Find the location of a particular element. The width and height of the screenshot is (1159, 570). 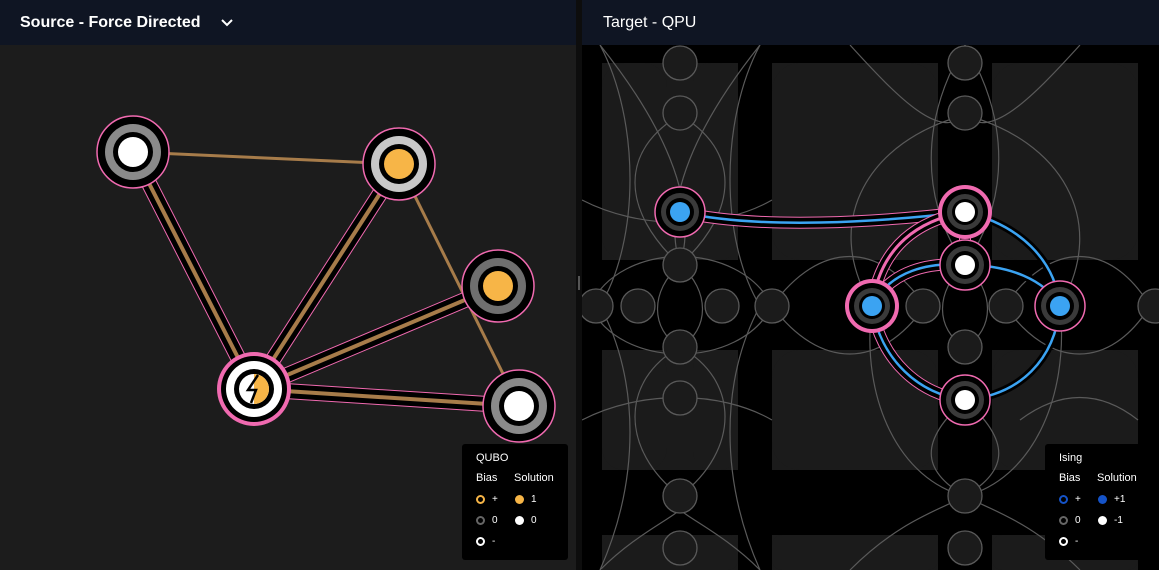

graph-node-selected is located at coordinates (254, 389).